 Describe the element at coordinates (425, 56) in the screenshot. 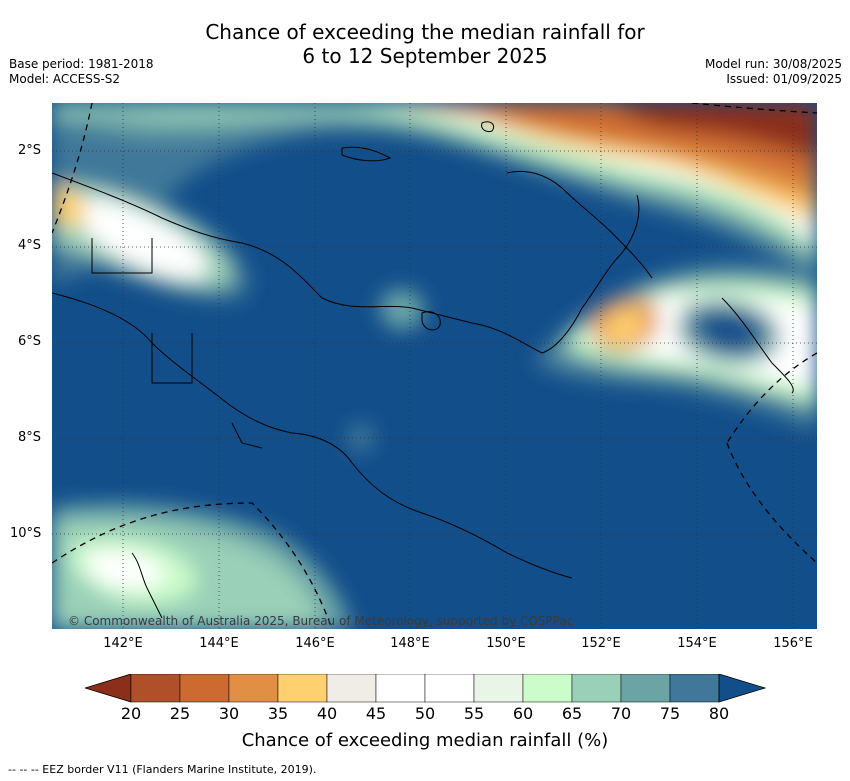

I see `title-line-2: 6 to 12 September 2025` at that location.